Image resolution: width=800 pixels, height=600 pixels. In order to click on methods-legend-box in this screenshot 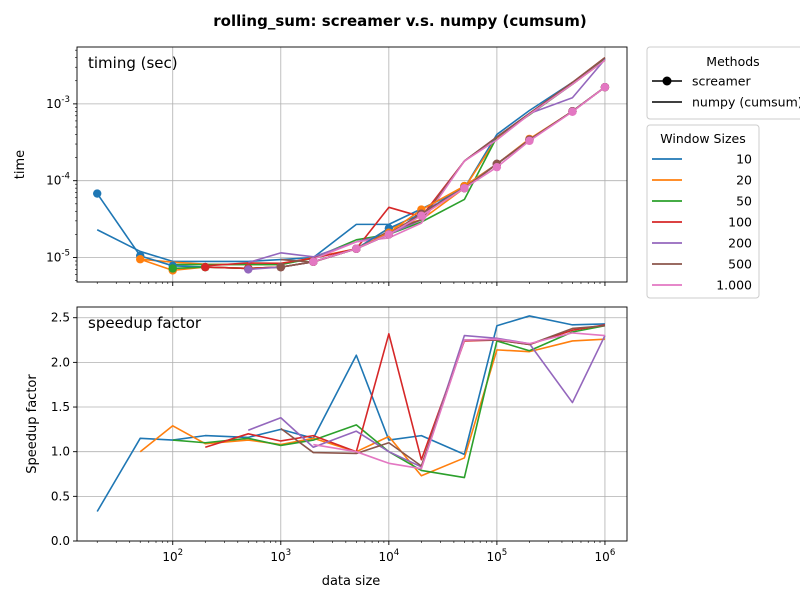, I will do `click(723, 83)`.